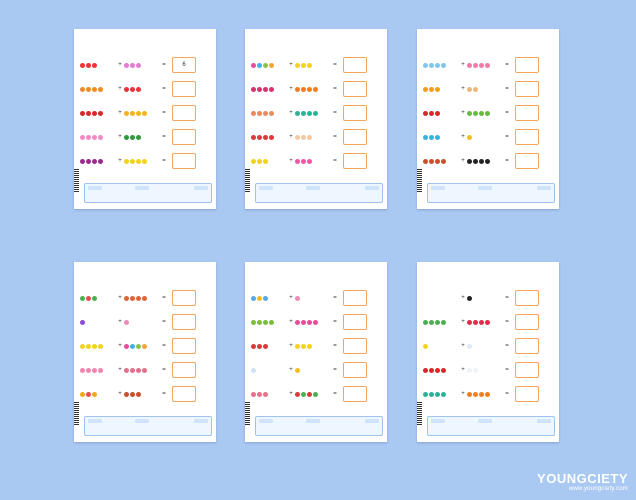 Image resolution: width=636 pixels, height=500 pixels. What do you see at coordinates (145, 352) in the screenshot?
I see `worksheet-4: + = + = + = +` at bounding box center [145, 352].